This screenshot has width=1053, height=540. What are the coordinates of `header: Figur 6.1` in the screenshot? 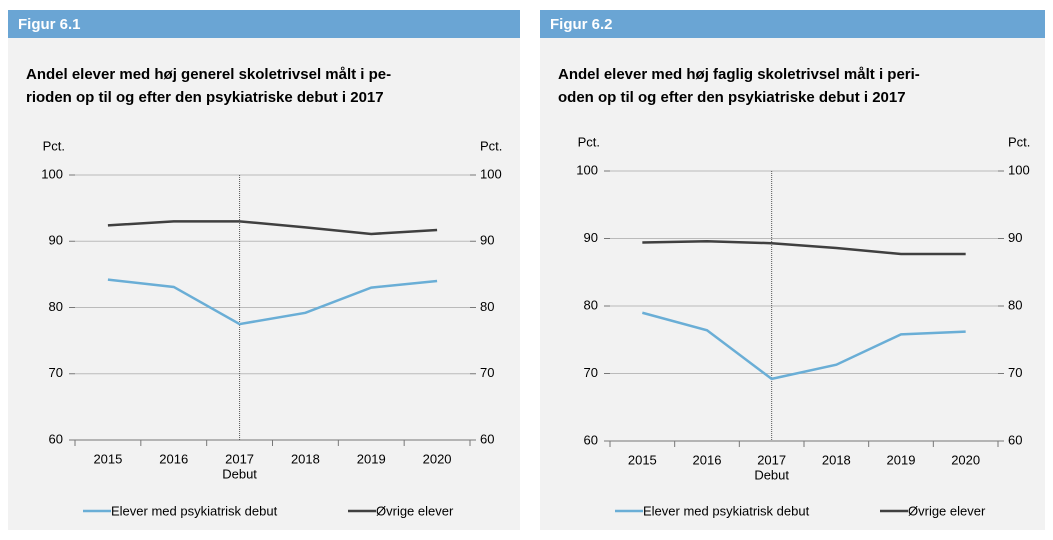 It's located at (49, 24).